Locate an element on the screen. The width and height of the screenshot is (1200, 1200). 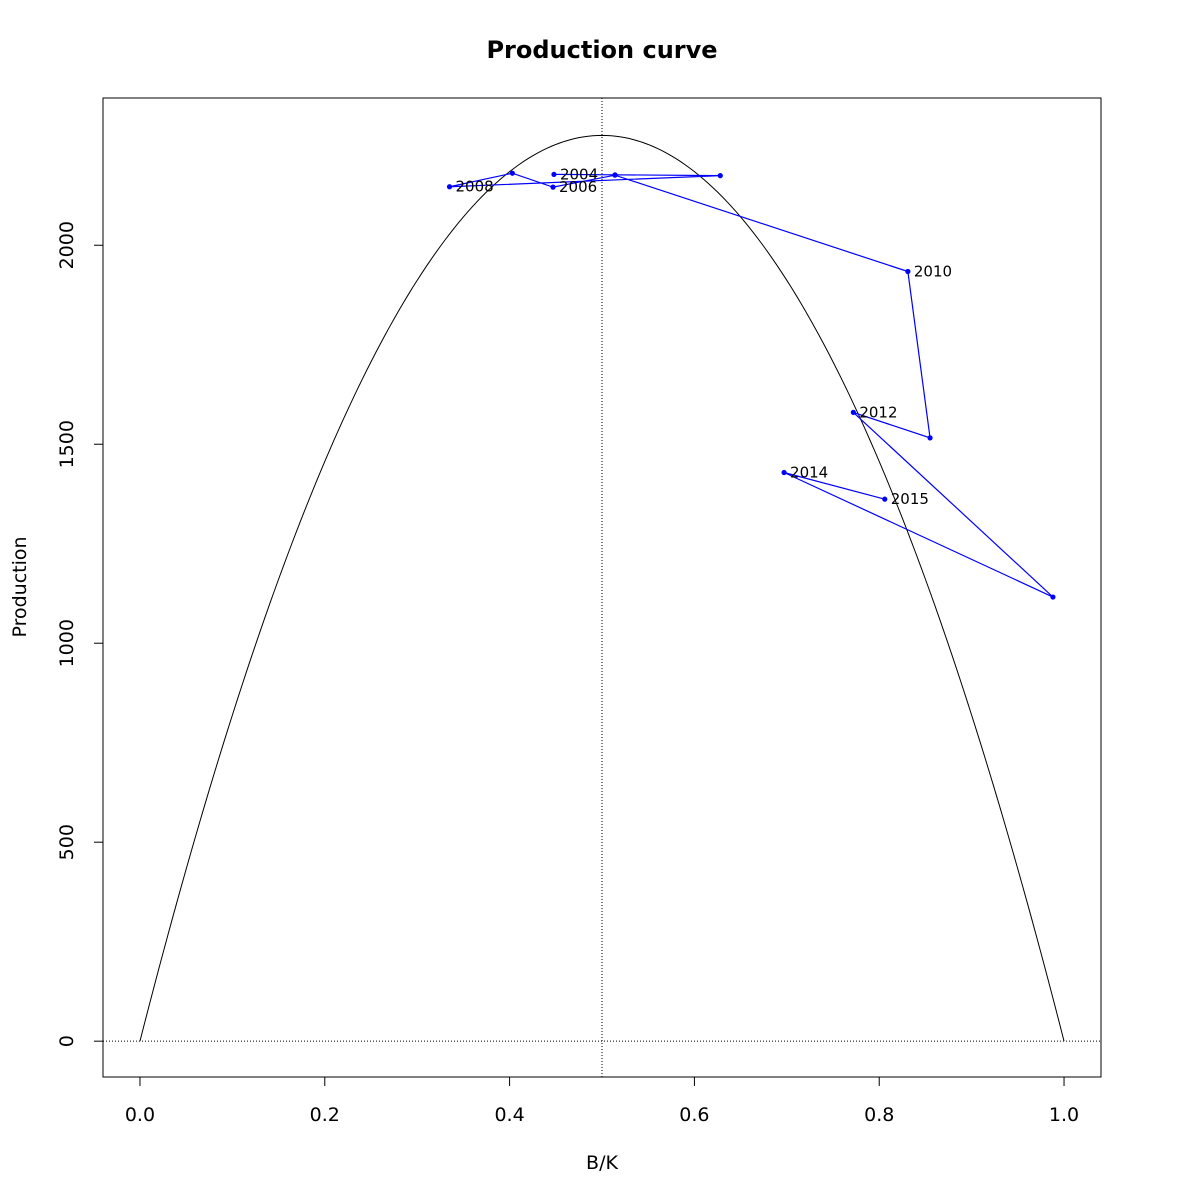
y-tick-label: 500 is located at coordinates (67, 842).